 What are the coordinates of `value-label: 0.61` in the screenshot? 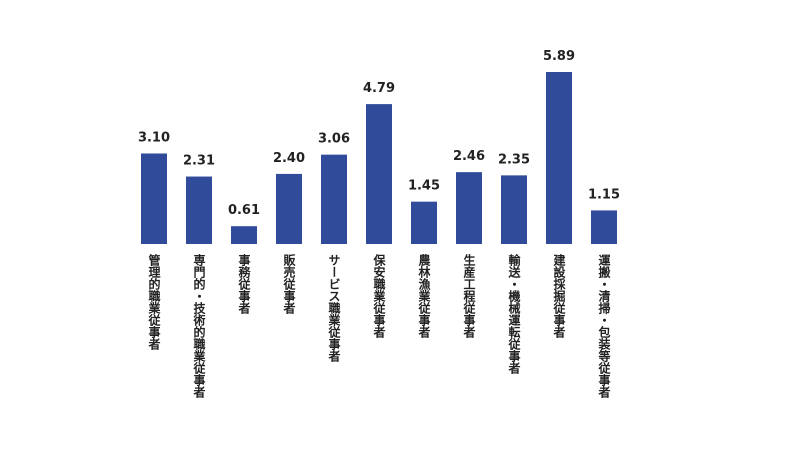 It's located at (244, 210).